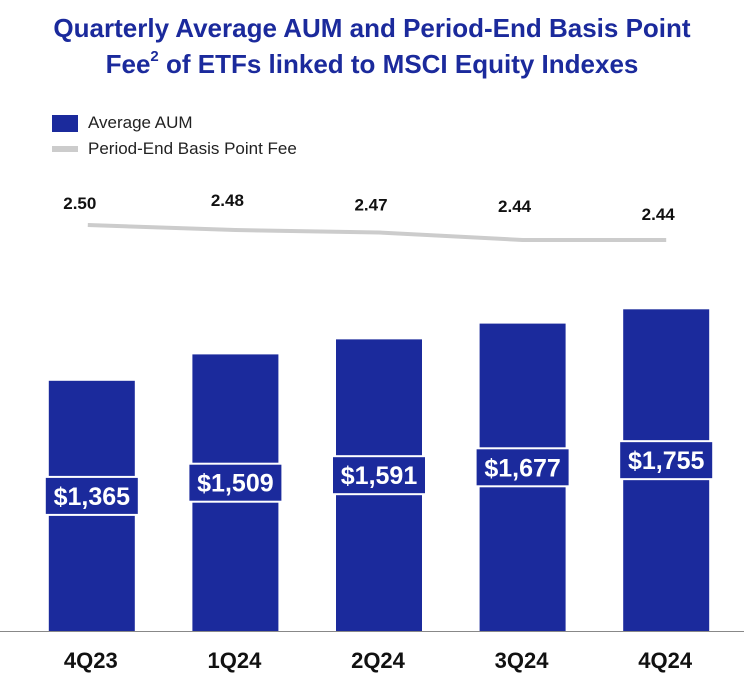 This screenshot has width=744, height=678. I want to click on aum-label-text: $1,755, so click(666, 461).